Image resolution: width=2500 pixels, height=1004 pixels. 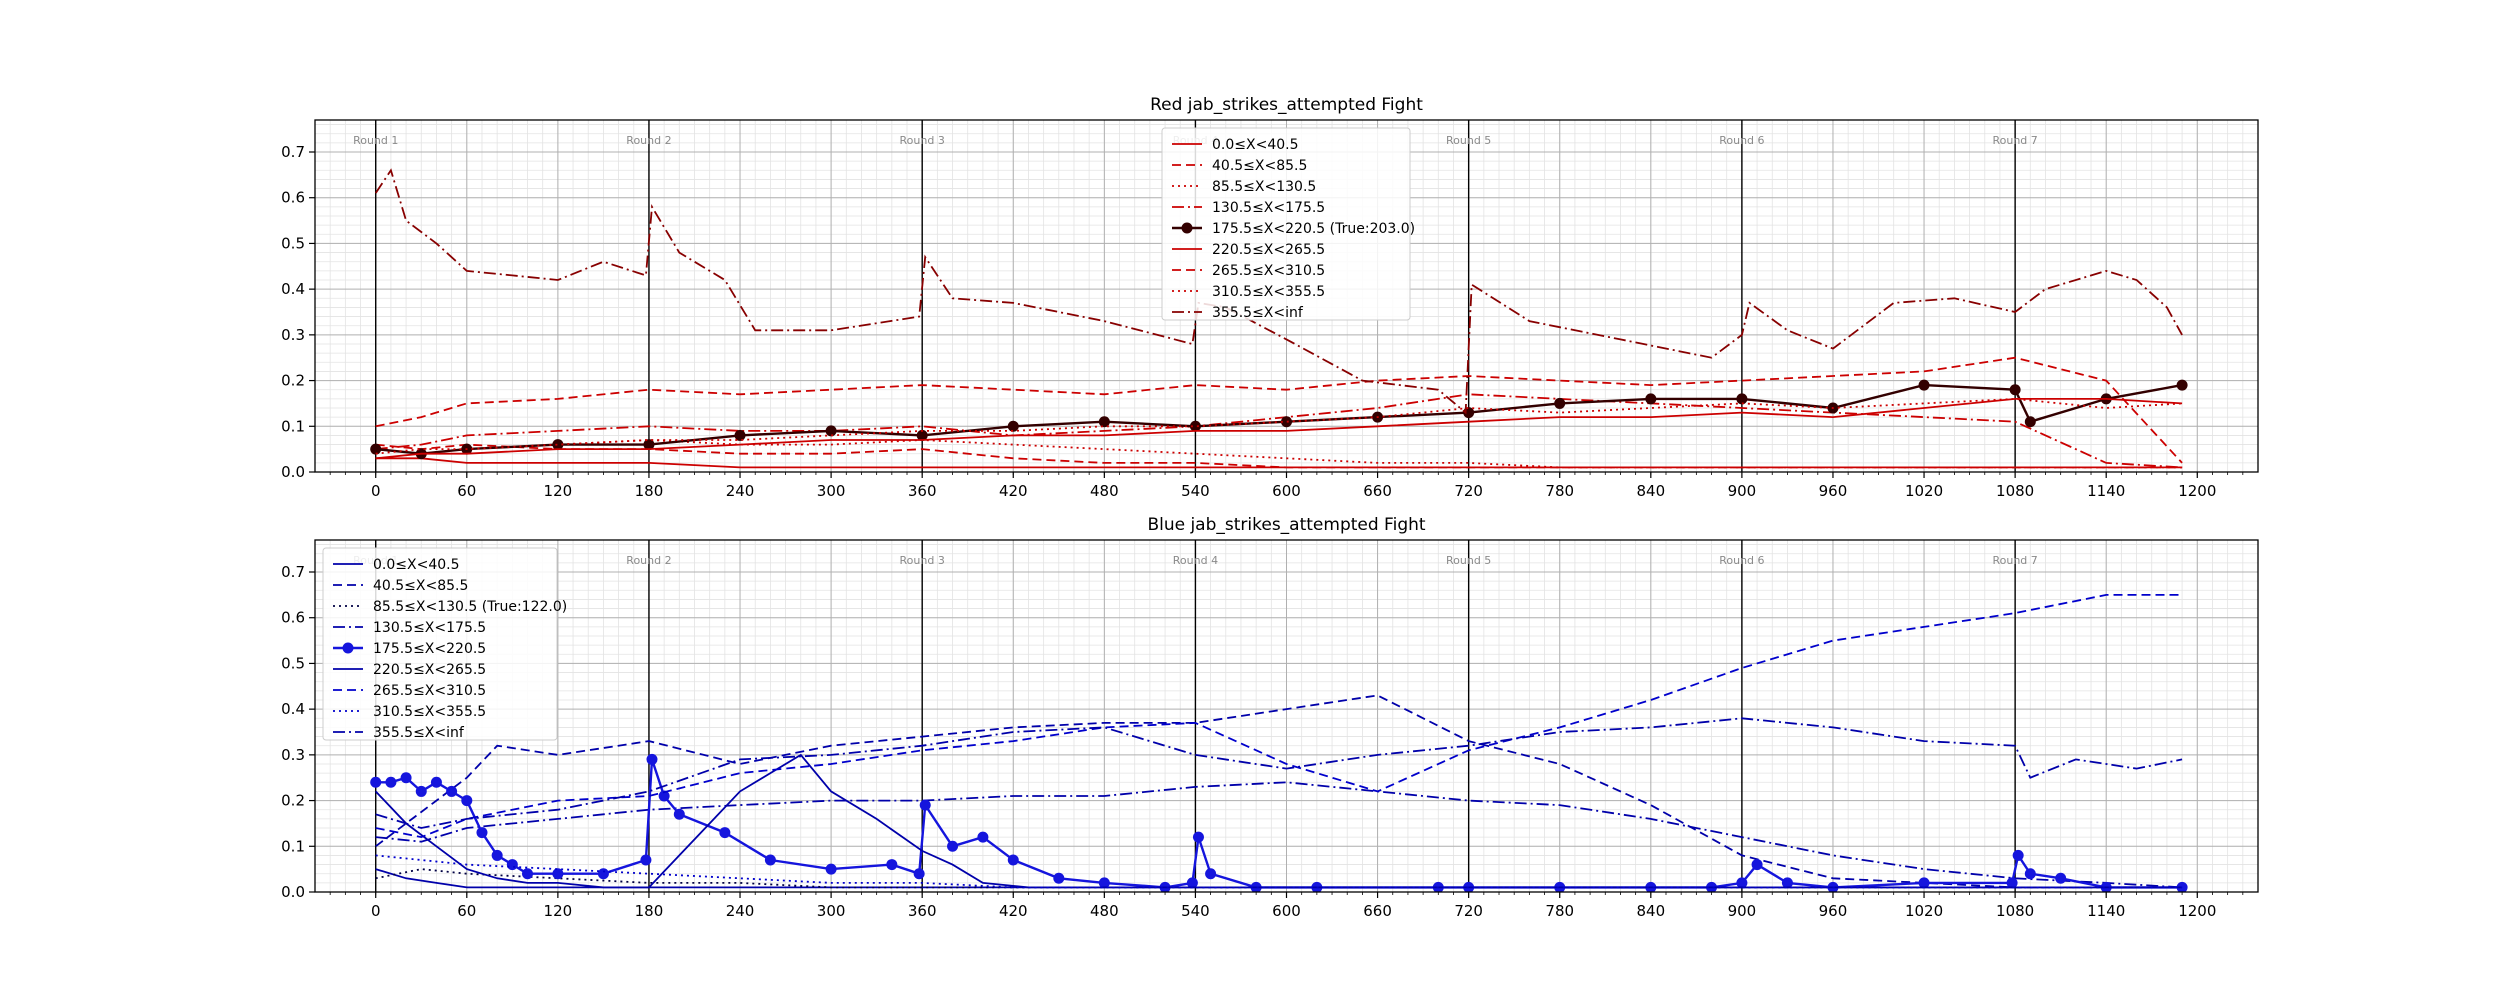 I want to click on red-x-tick-label: 360, so click(x=922, y=491).